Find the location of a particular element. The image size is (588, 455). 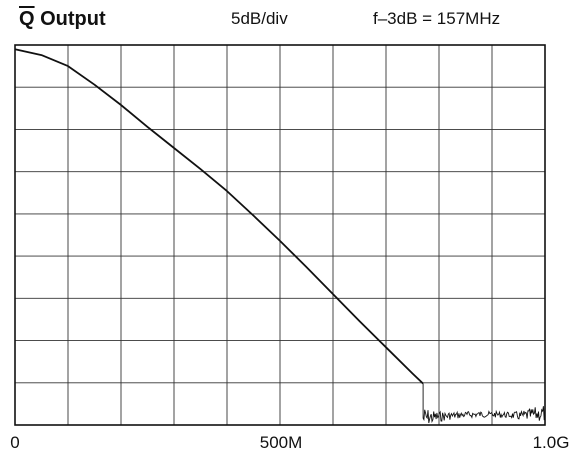

cutoff-label: f–3dB = 157MHz is located at coordinates (437, 18).